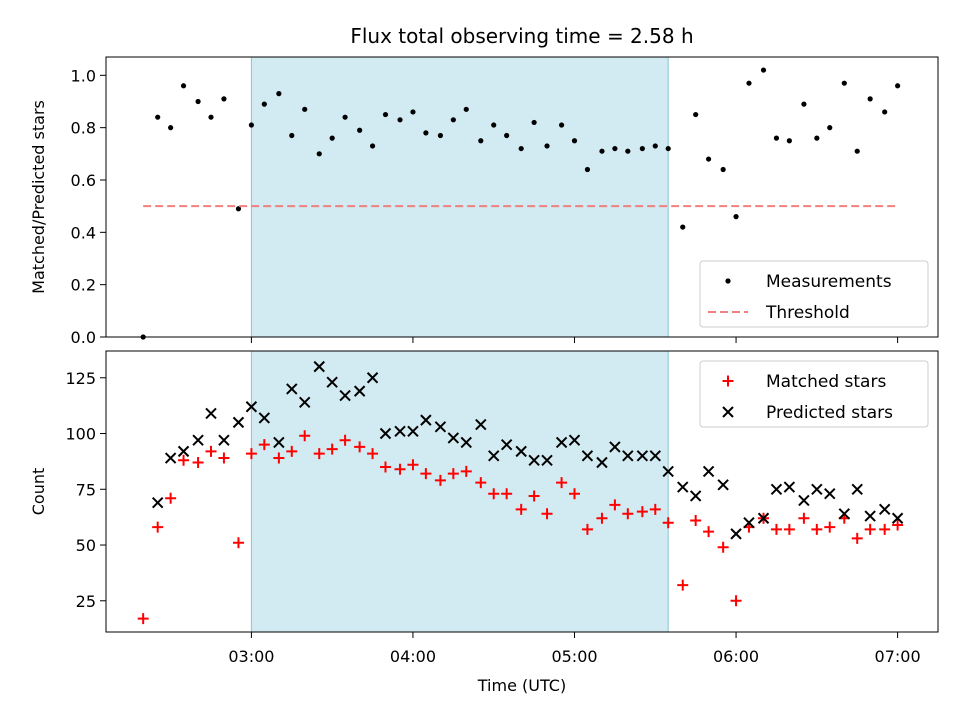 This screenshot has height=720, width=960. Describe the element at coordinates (521, 36) in the screenshot. I see `chart-title: Flux total observing time = 2.58 h` at that location.